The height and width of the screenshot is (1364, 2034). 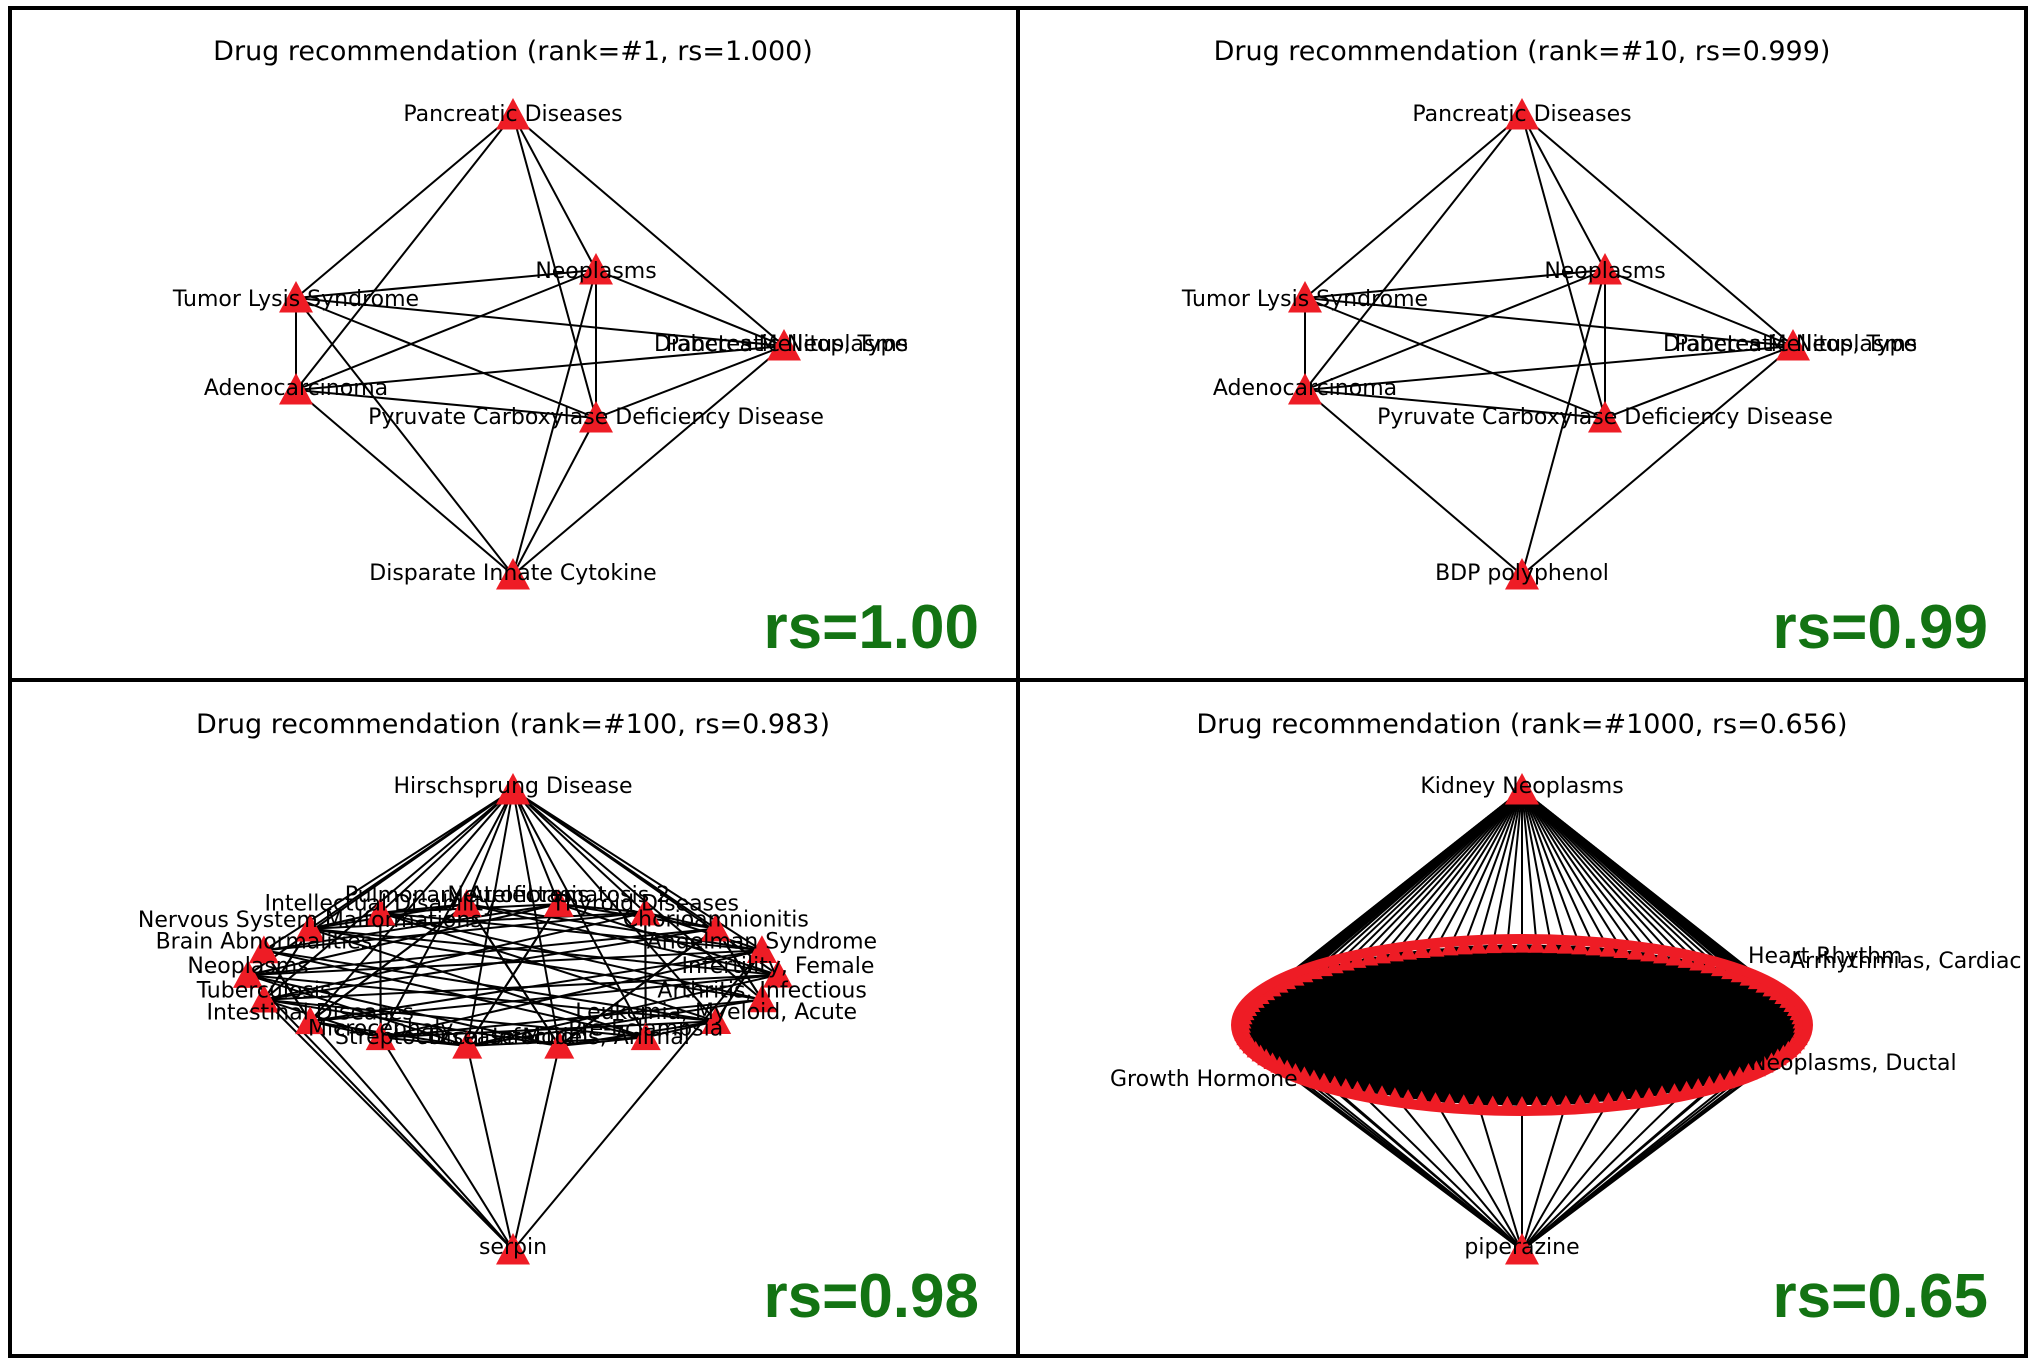 I want to click on node-label-neoplasms: Neoplasms, so click(x=1604, y=271).